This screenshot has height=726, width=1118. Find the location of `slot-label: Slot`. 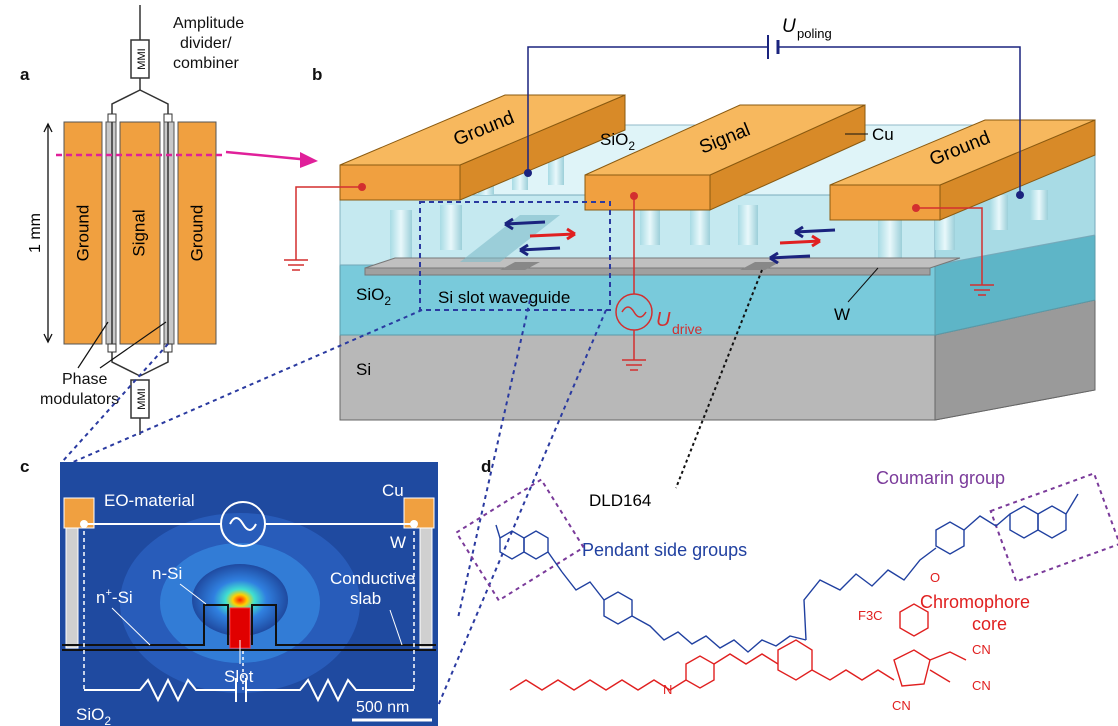

slot-label: Slot is located at coordinates (239, 676).